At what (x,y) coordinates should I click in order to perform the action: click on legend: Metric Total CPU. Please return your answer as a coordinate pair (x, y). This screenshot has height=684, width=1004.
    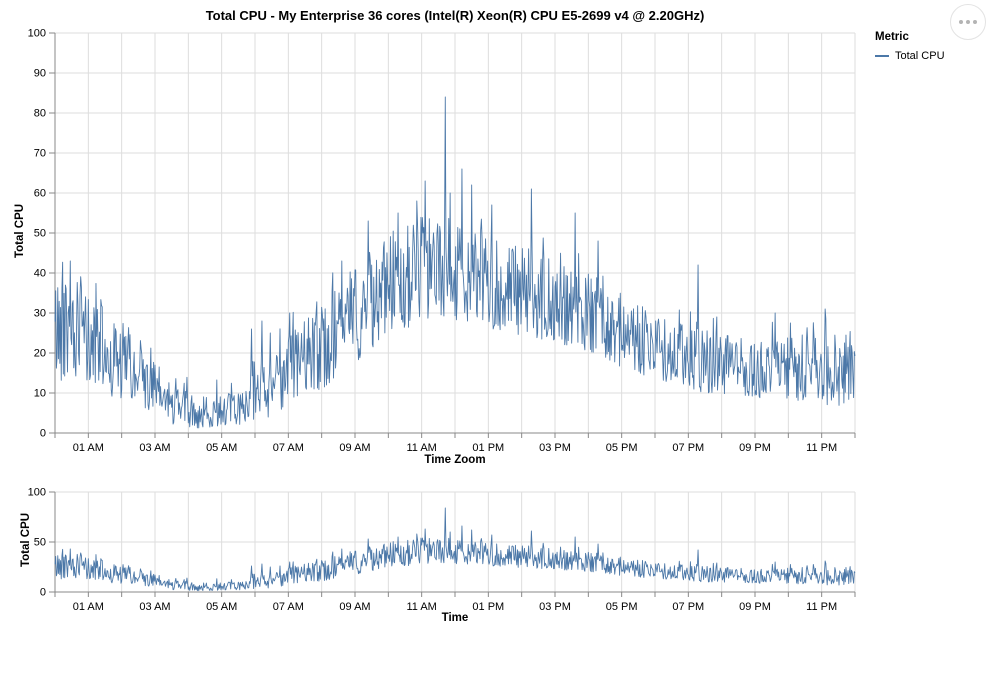
    Looking at the image, I should click on (910, 46).